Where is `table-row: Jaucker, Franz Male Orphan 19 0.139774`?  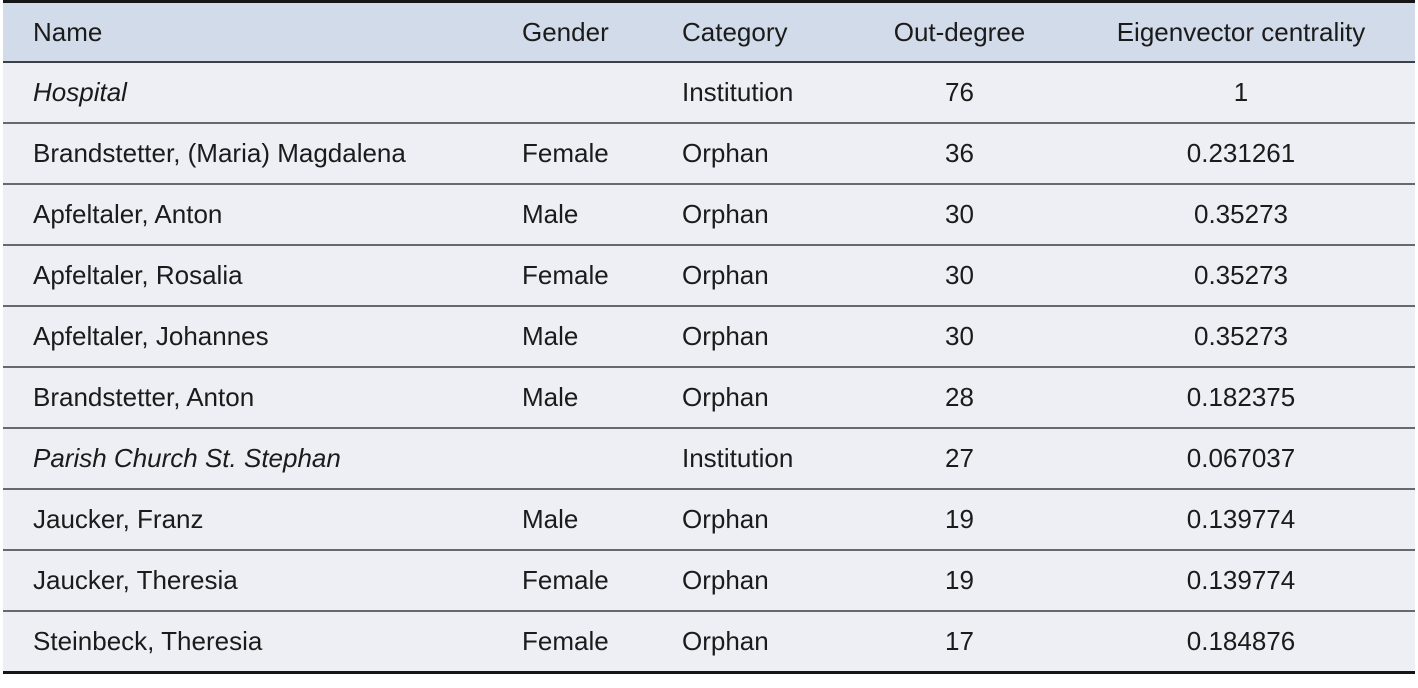 table-row: Jaucker, Franz Male Orphan 19 0.139774 is located at coordinates (709, 520).